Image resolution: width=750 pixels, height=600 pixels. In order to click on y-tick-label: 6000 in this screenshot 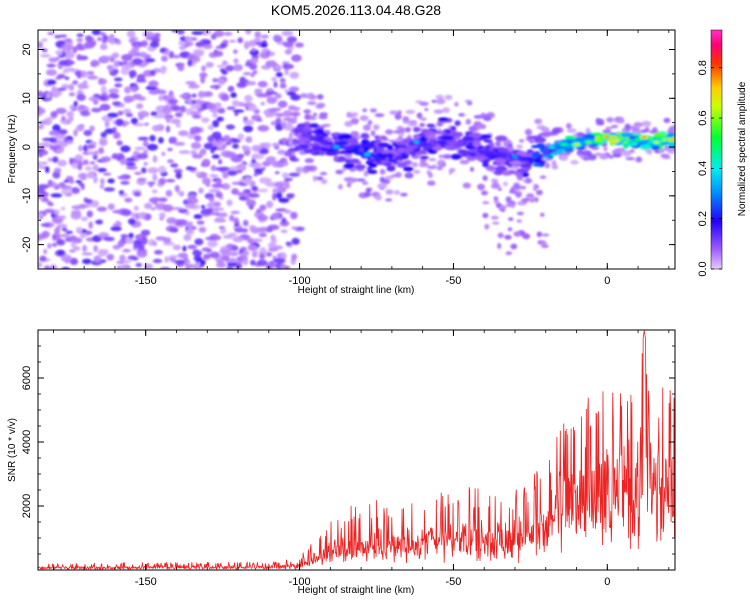, I will do `click(27, 378)`.